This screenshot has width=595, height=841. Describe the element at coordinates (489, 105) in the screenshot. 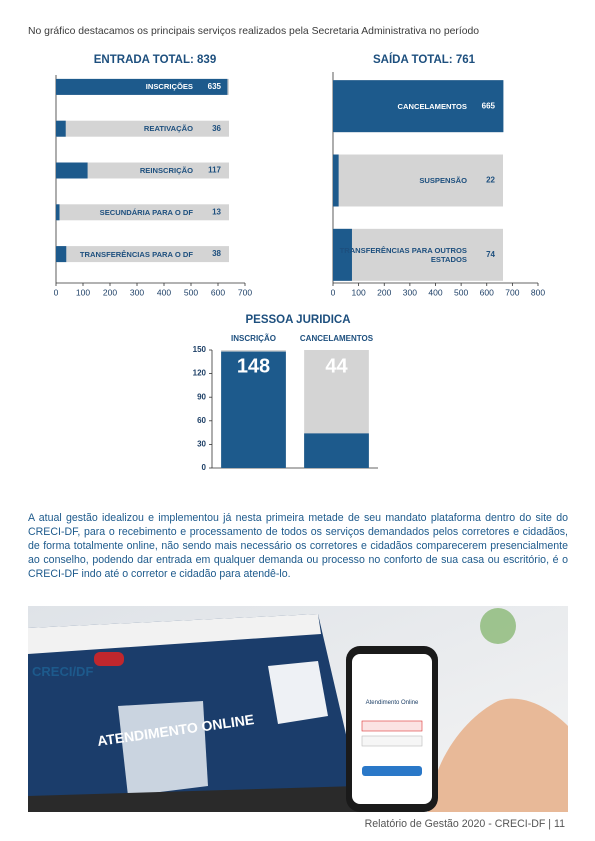

I see `value-label: 665` at that location.